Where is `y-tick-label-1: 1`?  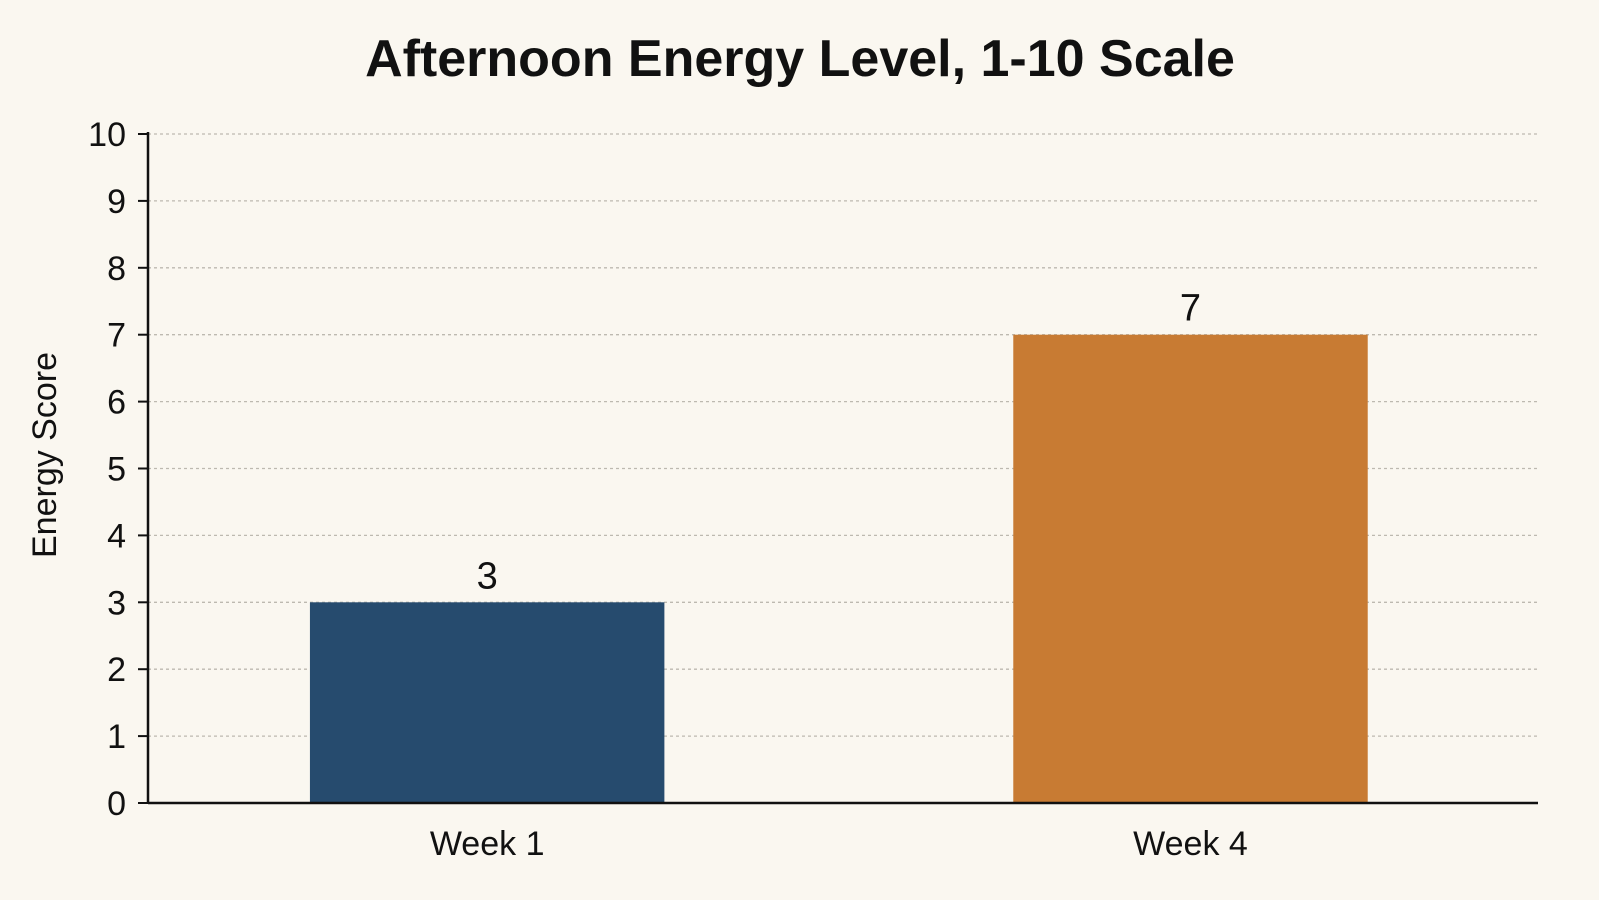
y-tick-label-1: 1 is located at coordinates (116, 737).